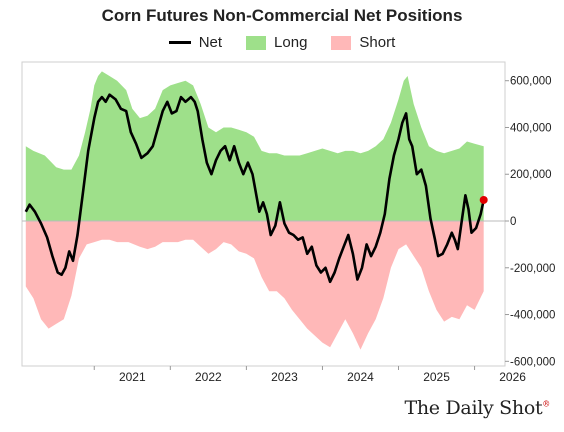 The image size is (564, 432). What do you see at coordinates (436, 377) in the screenshot?
I see `x-tick-label: 2025` at bounding box center [436, 377].